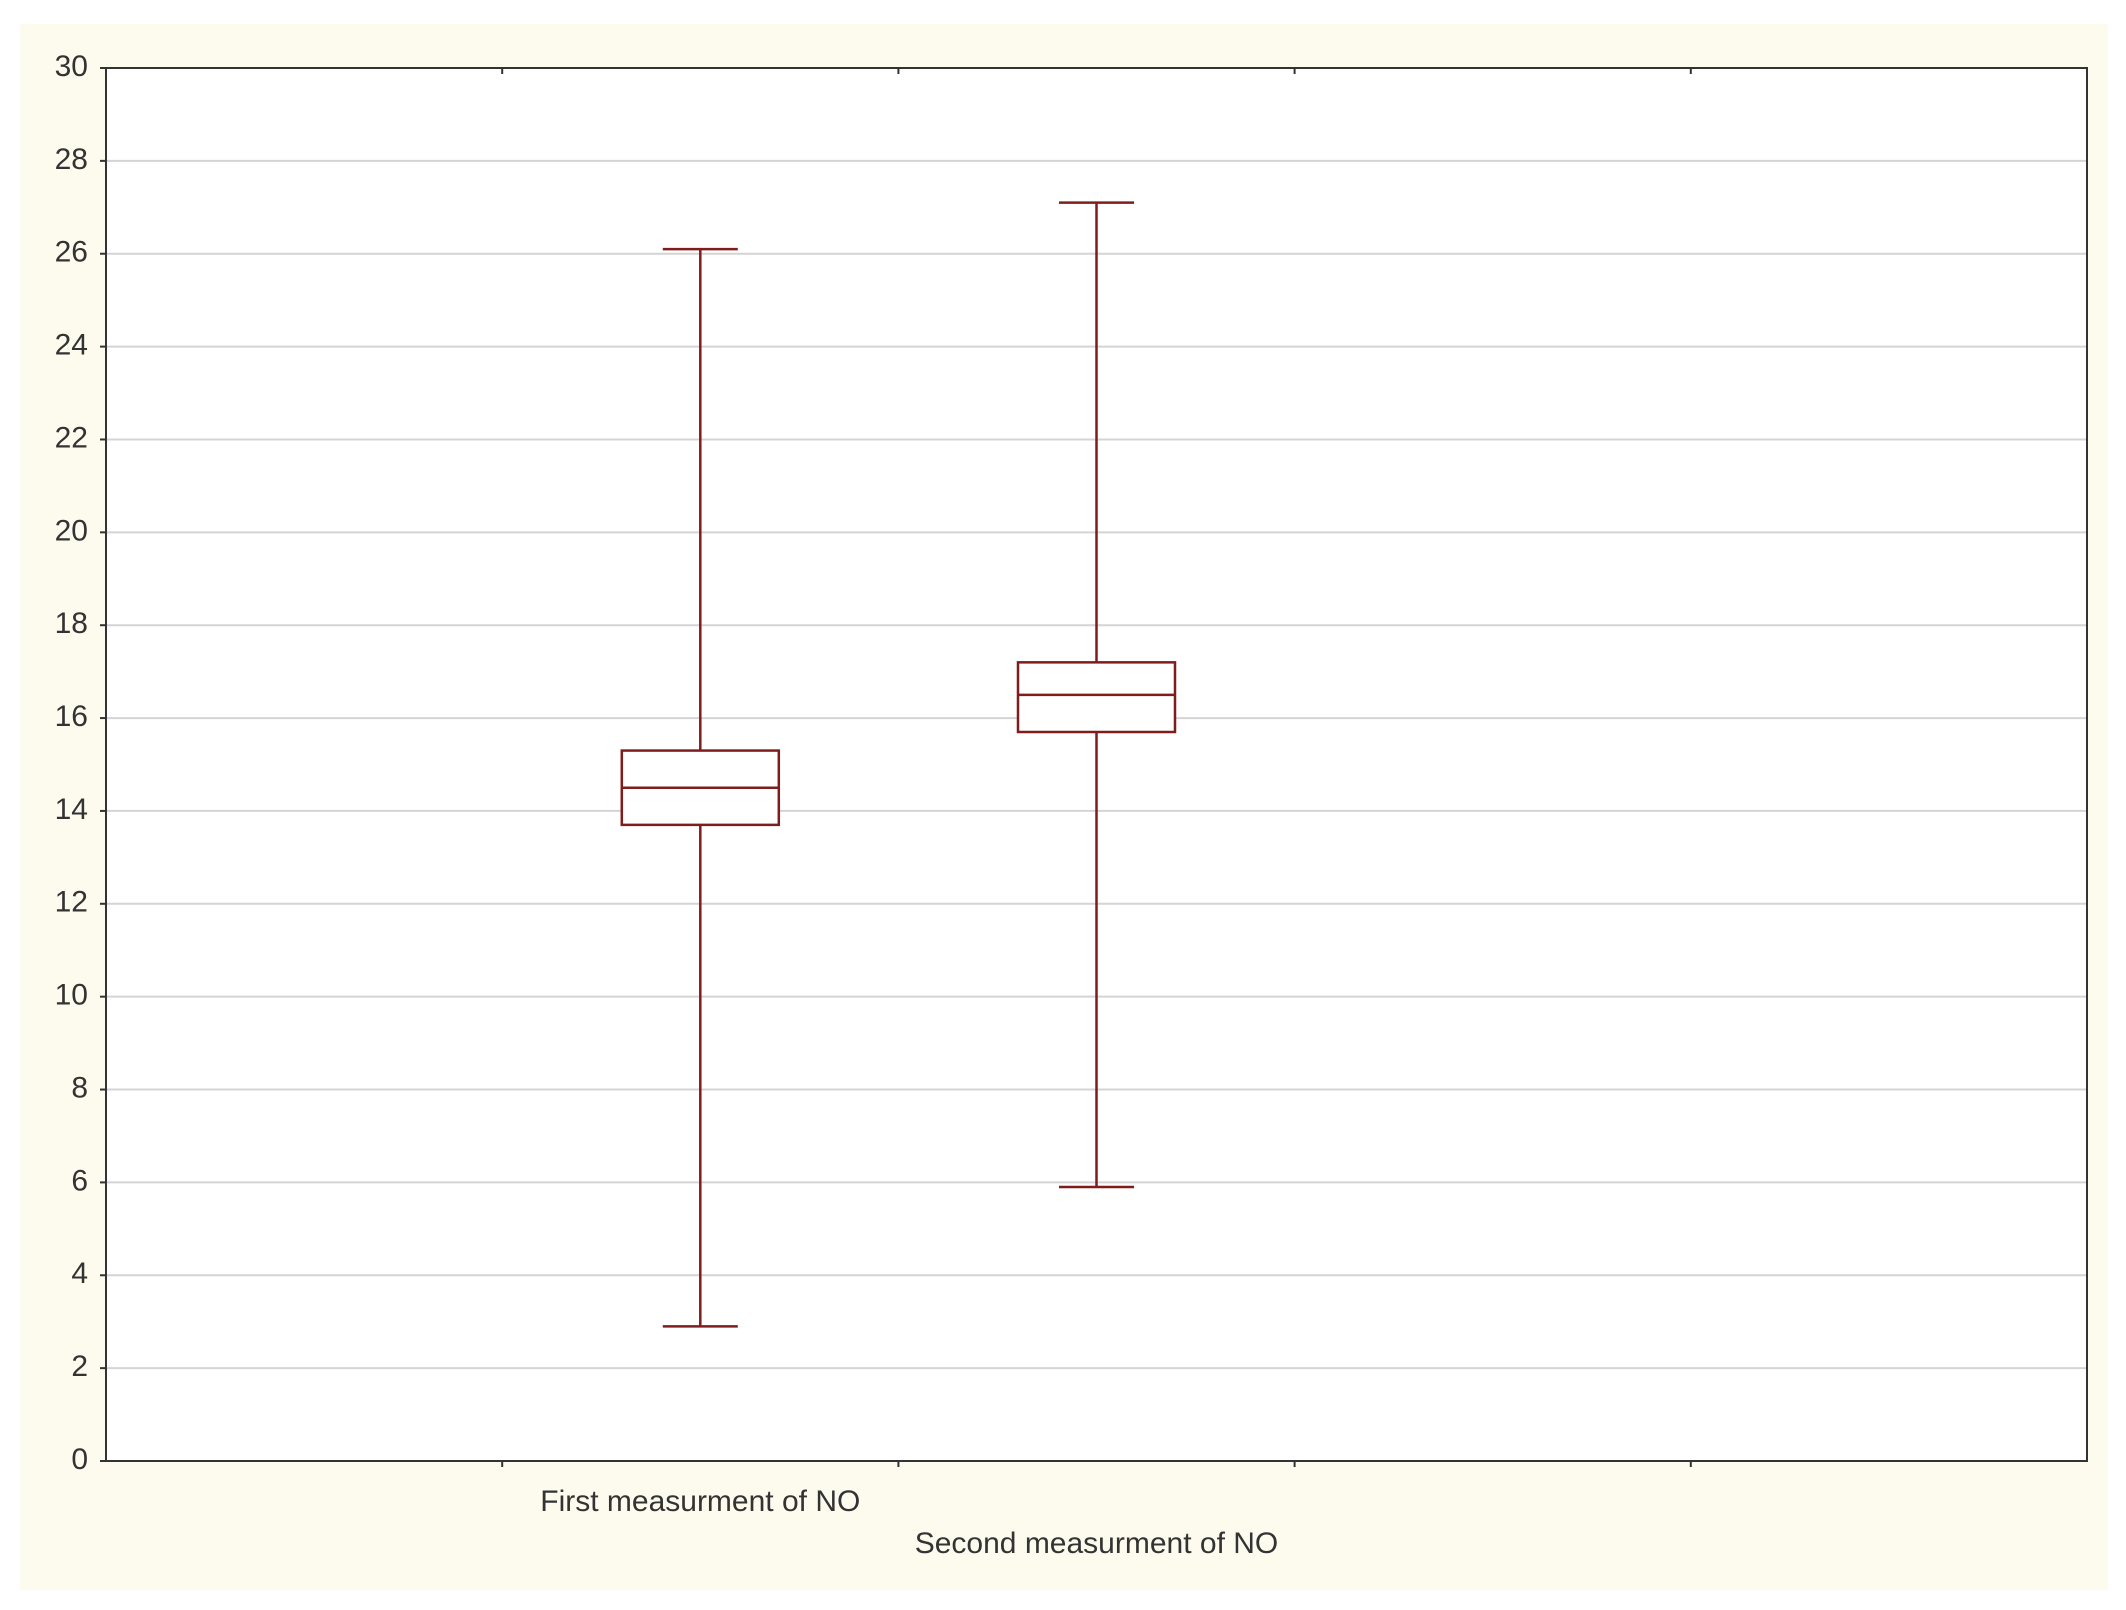  I want to click on y-tick-label: 6, so click(79, 1180).